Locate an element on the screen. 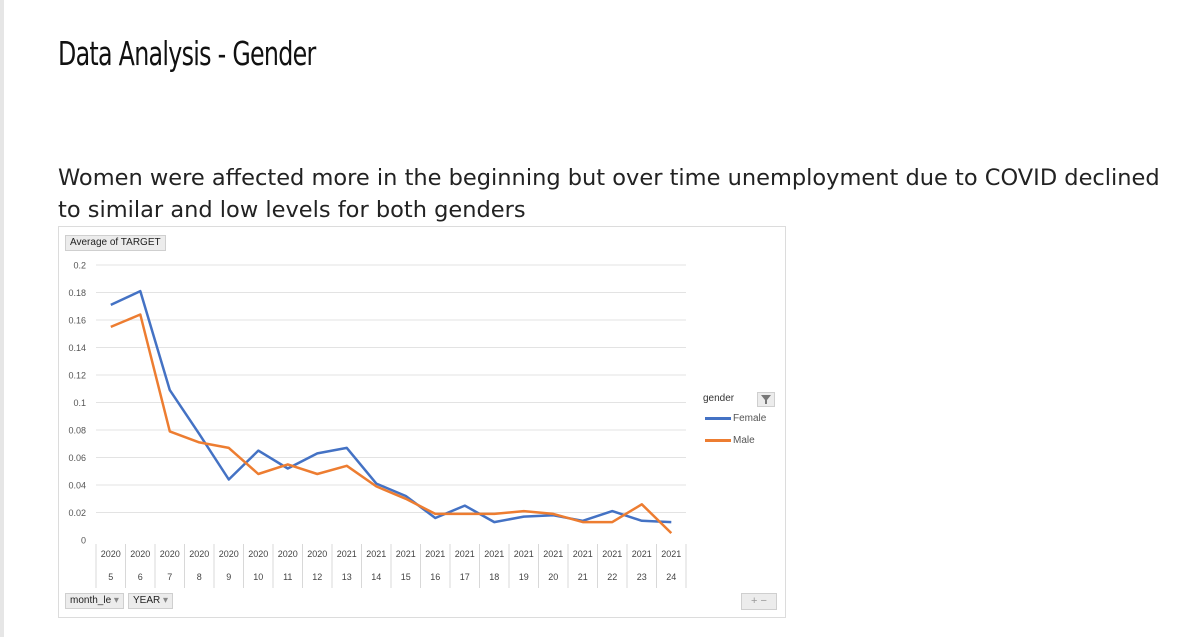 The image size is (1203, 637). x-month-label: 14 is located at coordinates (376, 577).